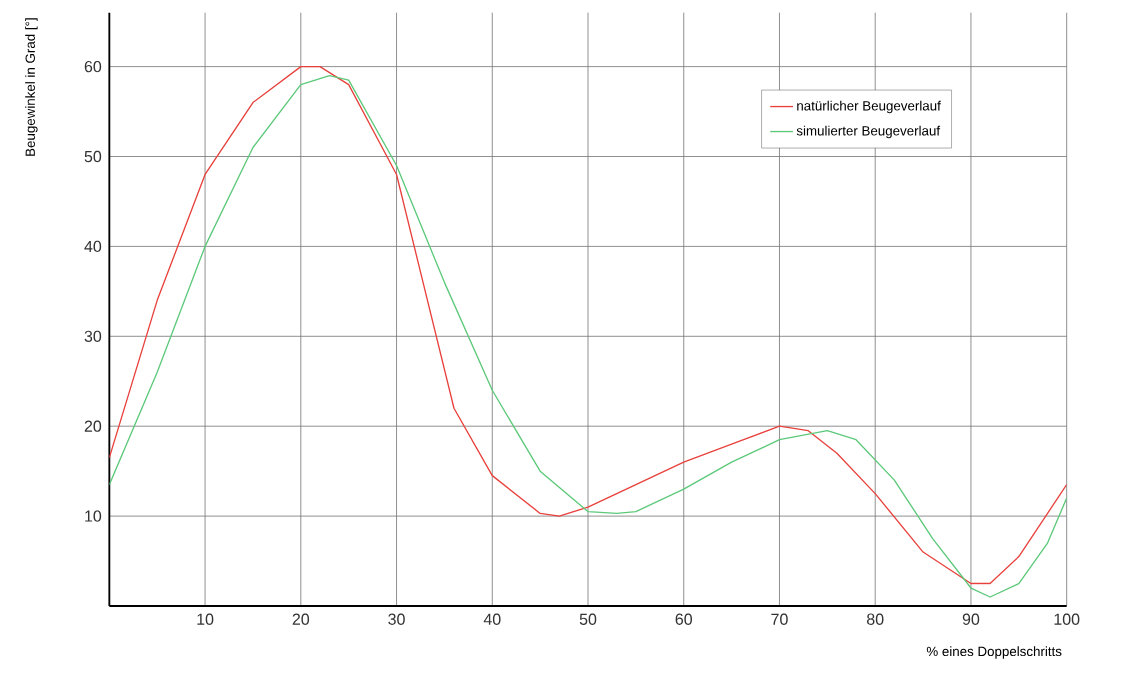 The width and height of the screenshot is (1121, 686). What do you see at coordinates (868, 132) in the screenshot?
I see `legend-label: simulierter Beugeverlauf` at bounding box center [868, 132].